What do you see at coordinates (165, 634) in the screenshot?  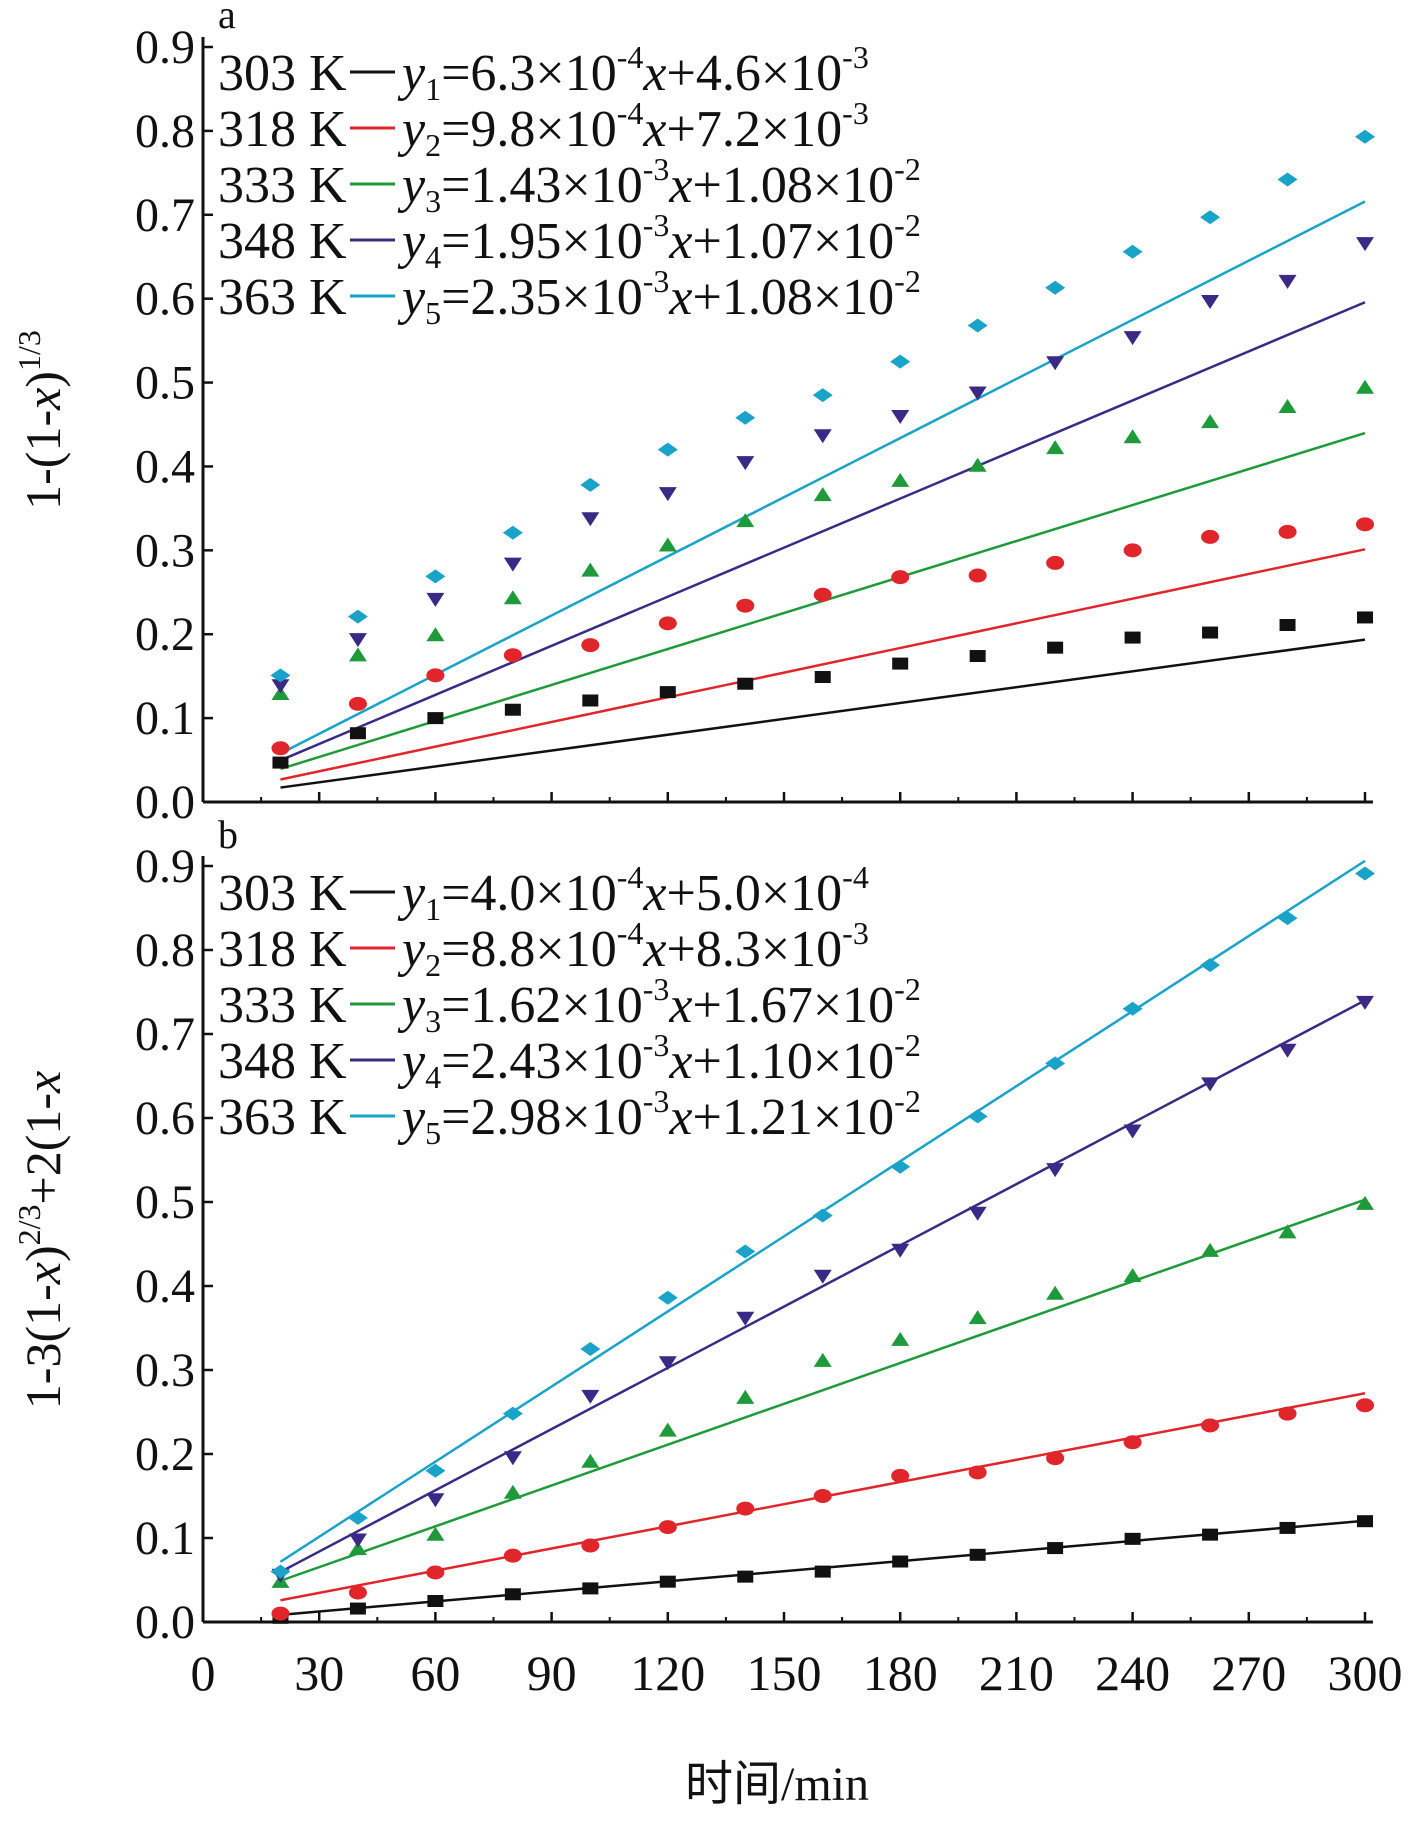 I see `a-y-tick-label: 0.2` at bounding box center [165, 634].